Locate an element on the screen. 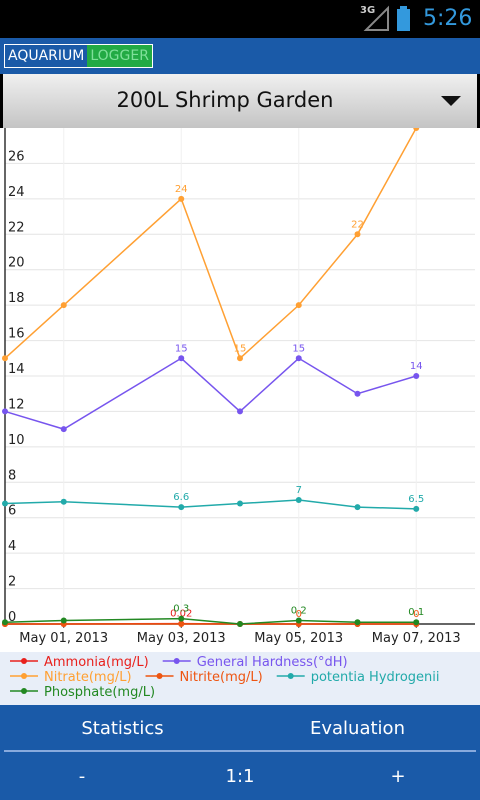  y-tick-label: 26 is located at coordinates (16, 156).